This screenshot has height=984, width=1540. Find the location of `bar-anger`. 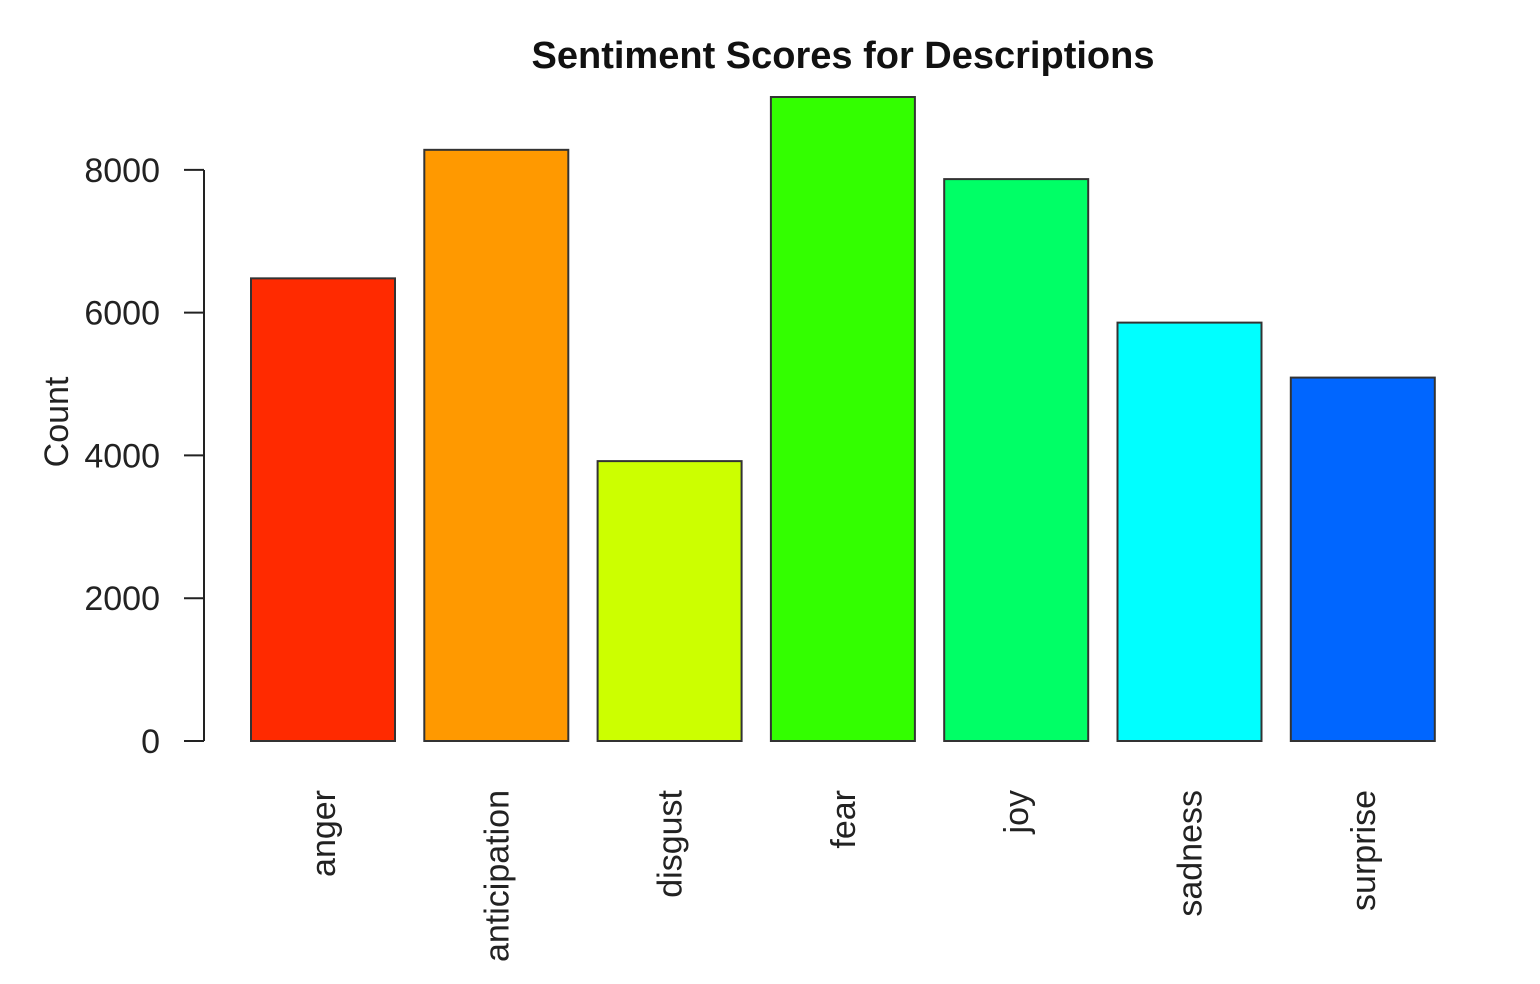

bar-anger is located at coordinates (323, 509).